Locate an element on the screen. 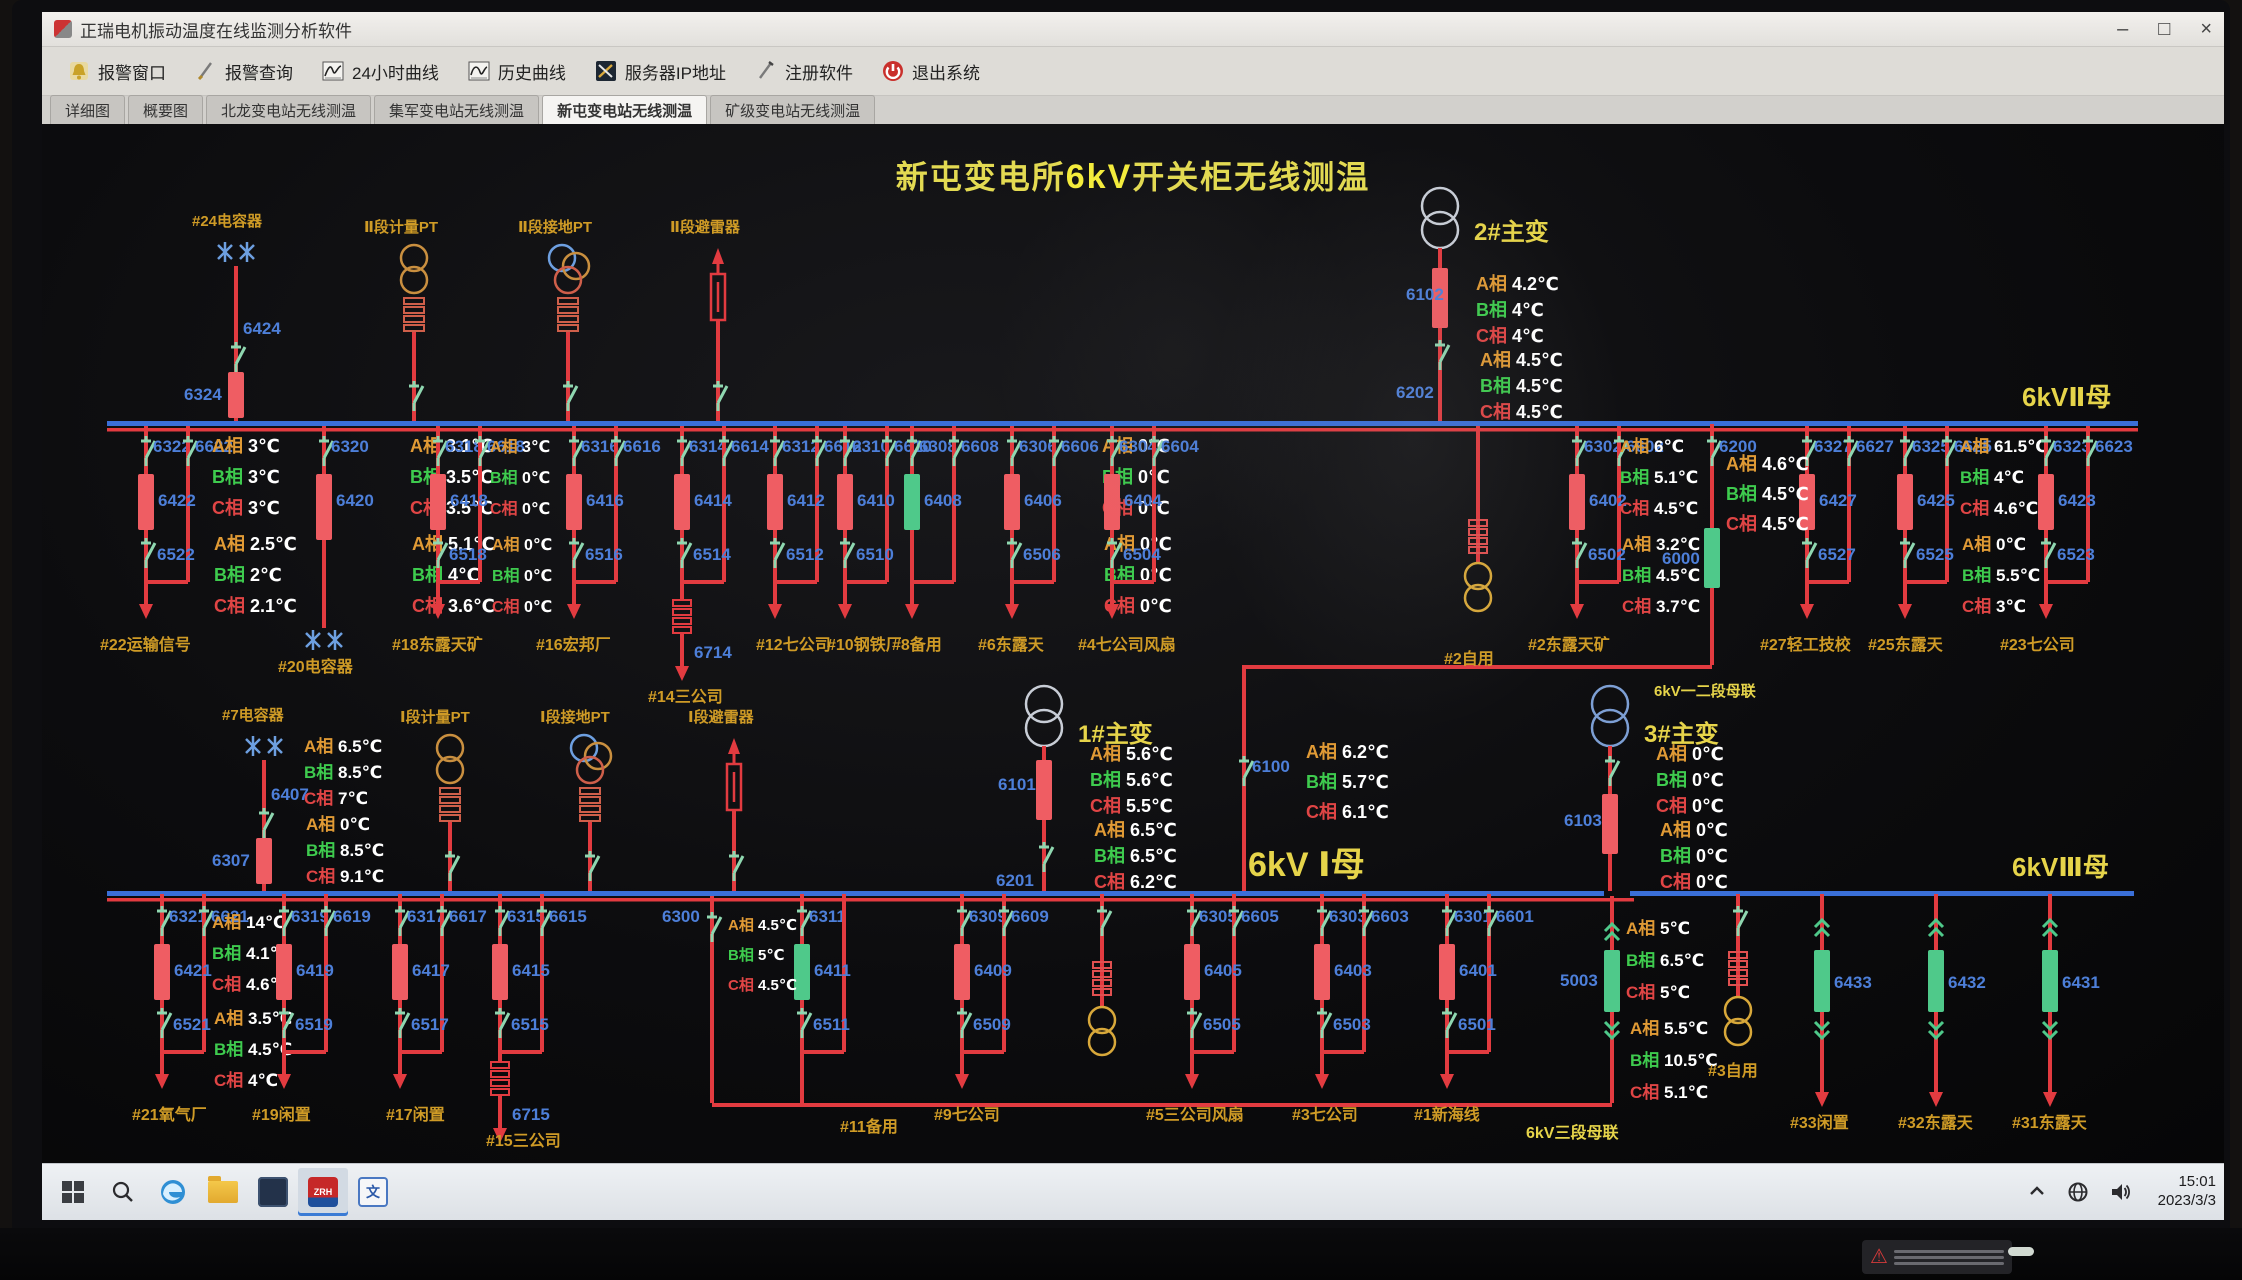 The width and height of the screenshot is (2242, 1280). breaker: 6425 is located at coordinates (1926, 502).